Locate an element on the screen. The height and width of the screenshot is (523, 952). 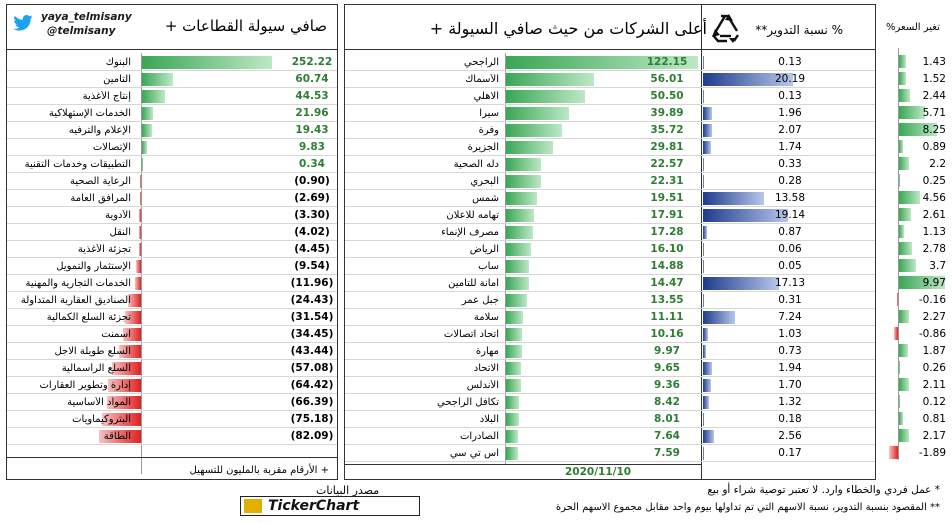
sector-value: (9.54) is located at coordinates (312, 266).